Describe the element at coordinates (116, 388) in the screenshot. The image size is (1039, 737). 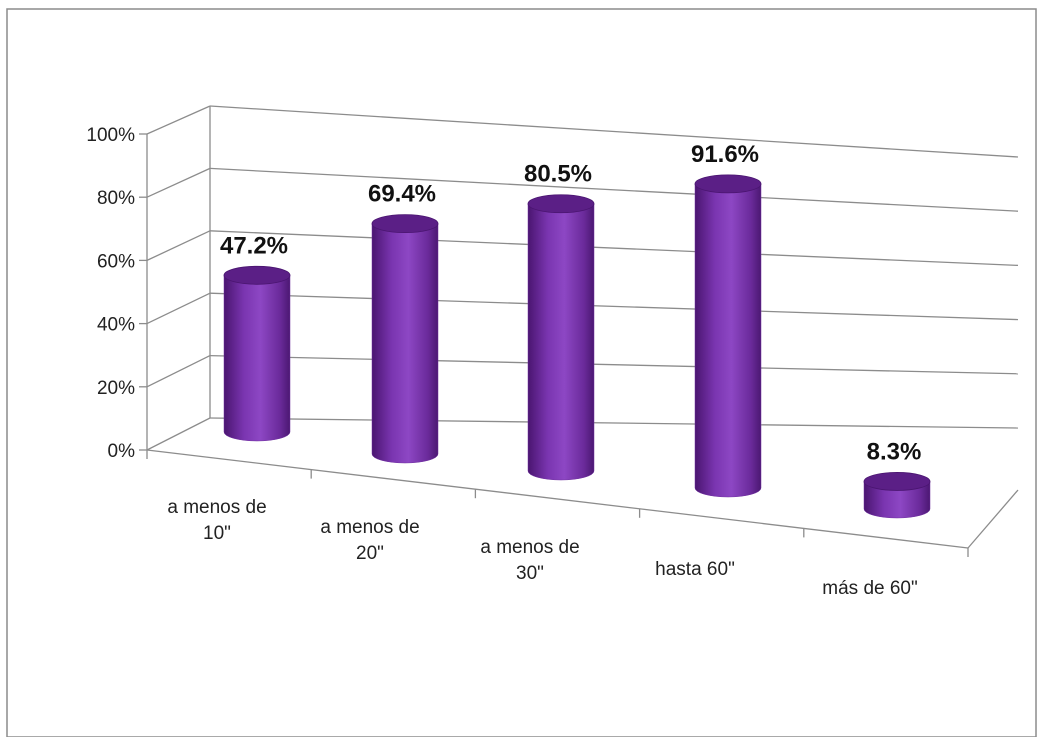
I see `y-tick-label: 20%` at that location.